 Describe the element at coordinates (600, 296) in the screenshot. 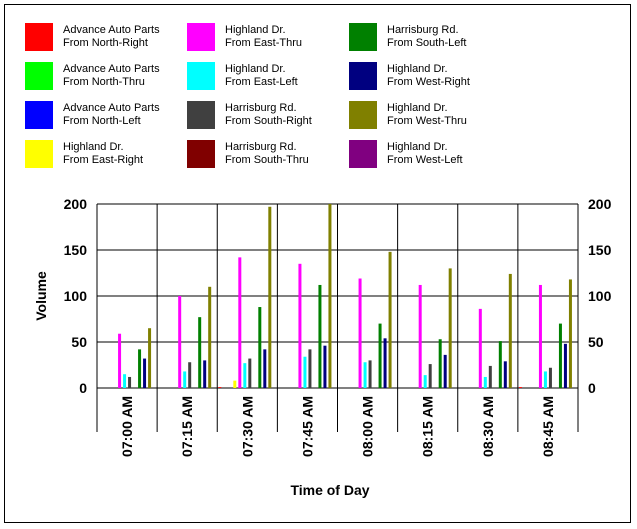

I see `y-tick-label-right: 100` at that location.